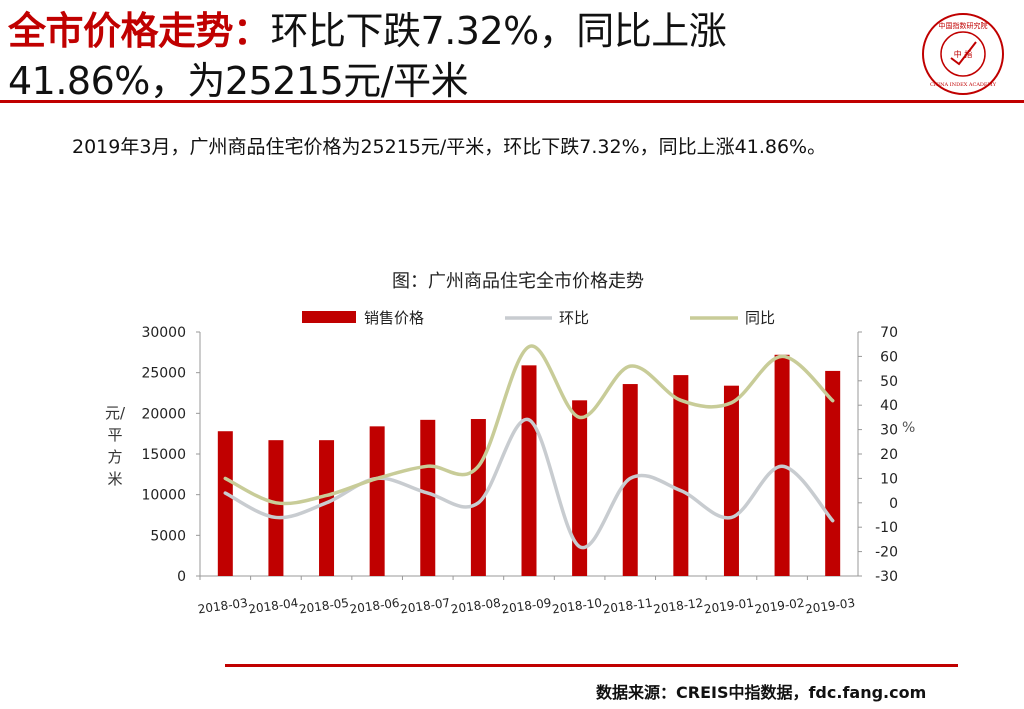 The height and width of the screenshot is (709, 1024). I want to click on x-tick-label: 2018-04, so click(274, 606).